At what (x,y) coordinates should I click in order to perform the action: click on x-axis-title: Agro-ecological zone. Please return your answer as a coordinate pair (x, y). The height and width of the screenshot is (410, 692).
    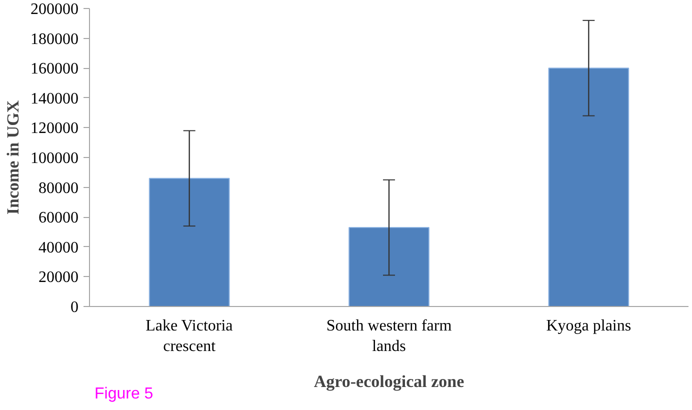
    Looking at the image, I should click on (389, 381).